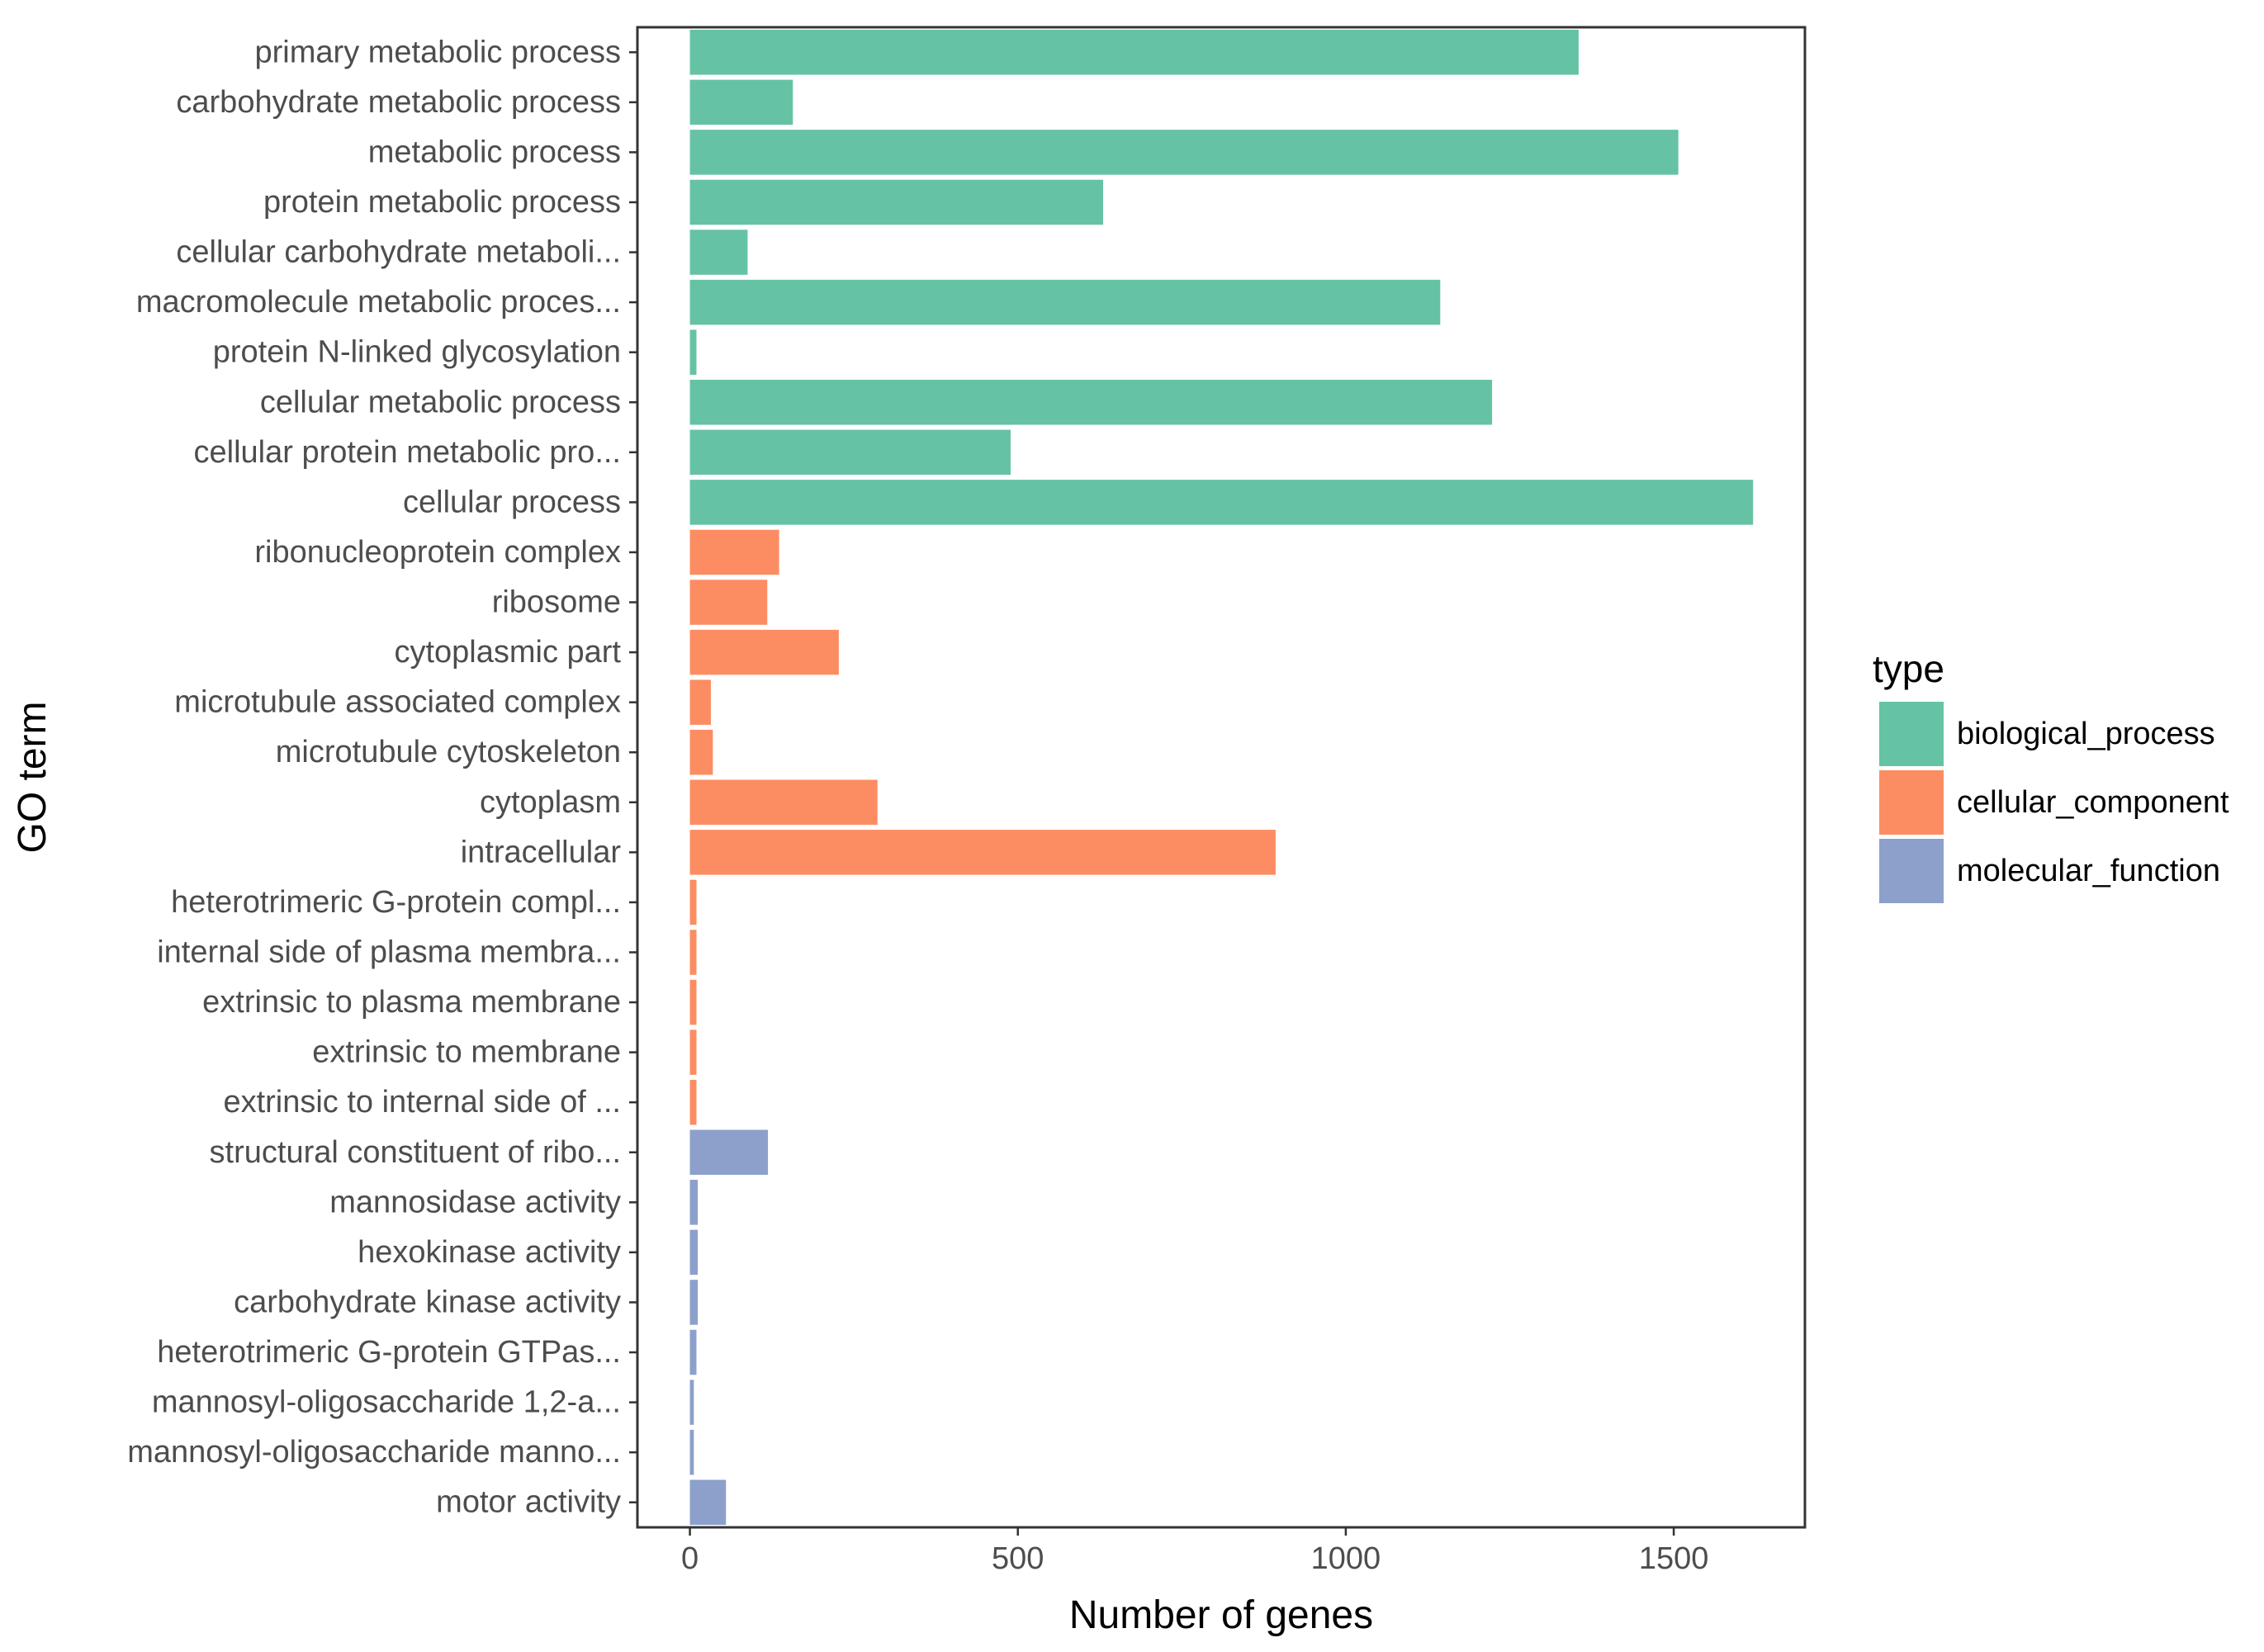 Image resolution: width=2264 pixels, height=1652 pixels. What do you see at coordinates (489, 1252) in the screenshot?
I see `y-category-label: hexokinase activity` at bounding box center [489, 1252].